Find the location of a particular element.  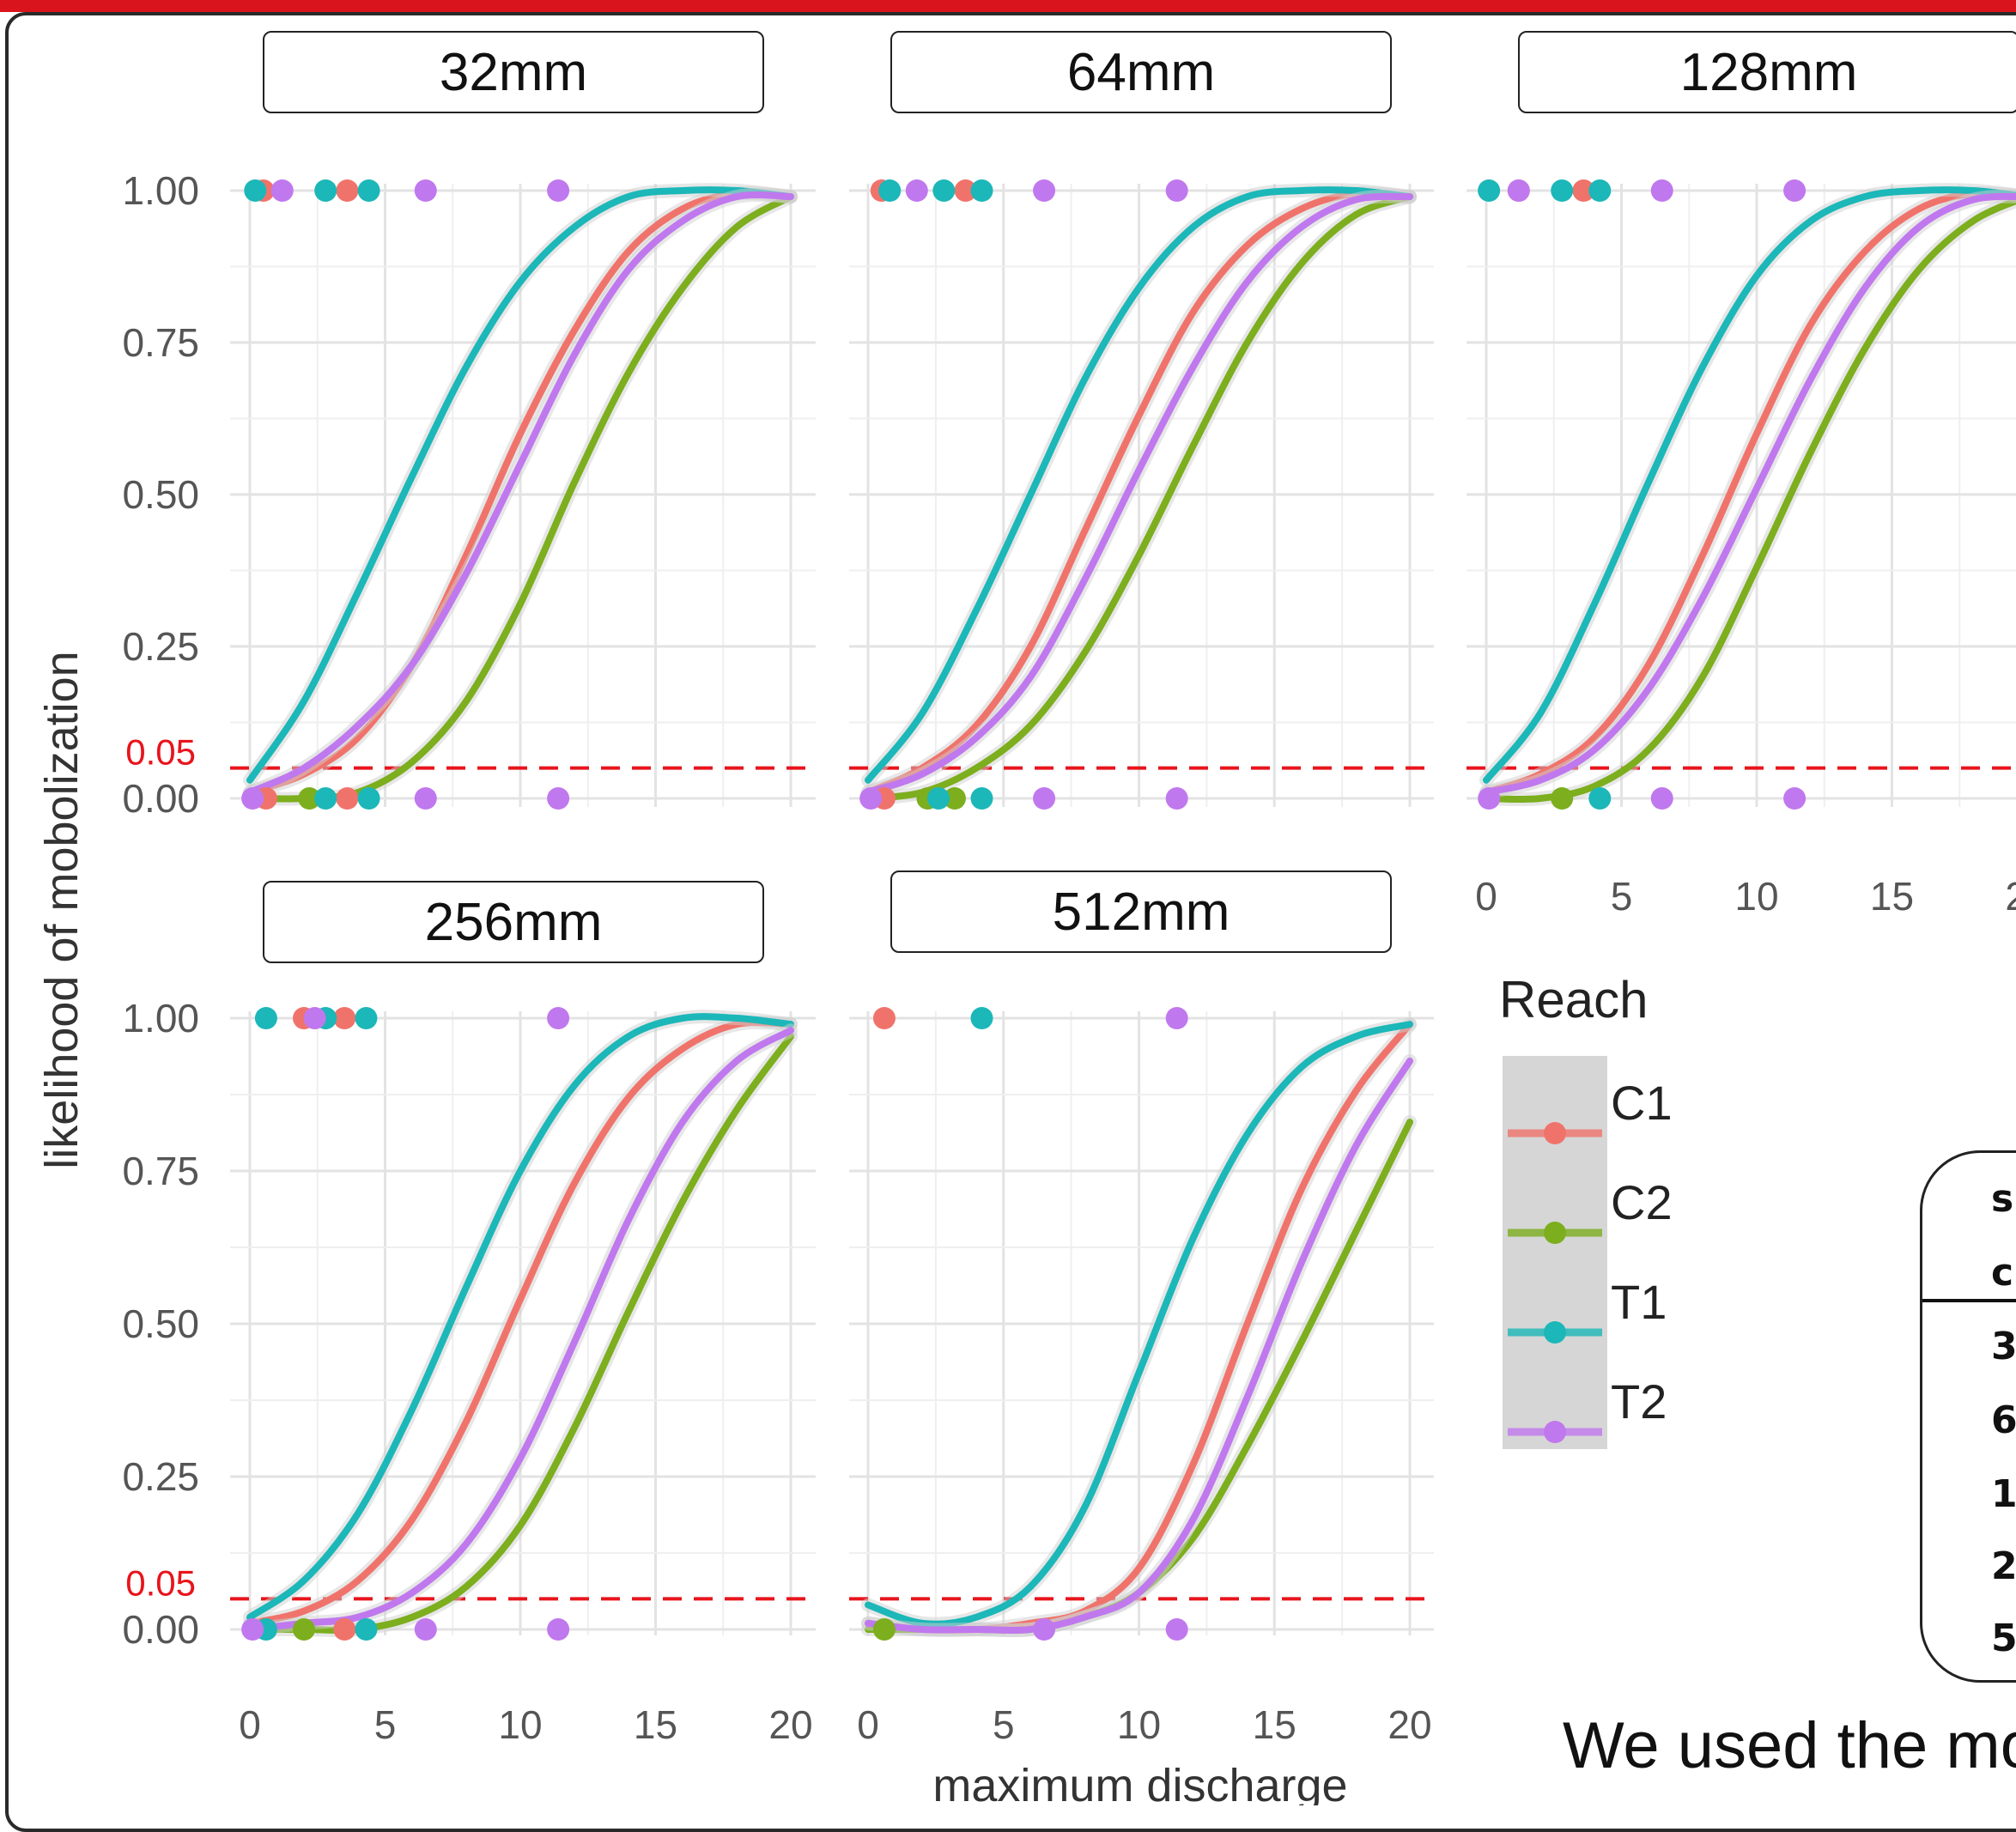

y-tick-label: 0.25 is located at coordinates (160, 646).